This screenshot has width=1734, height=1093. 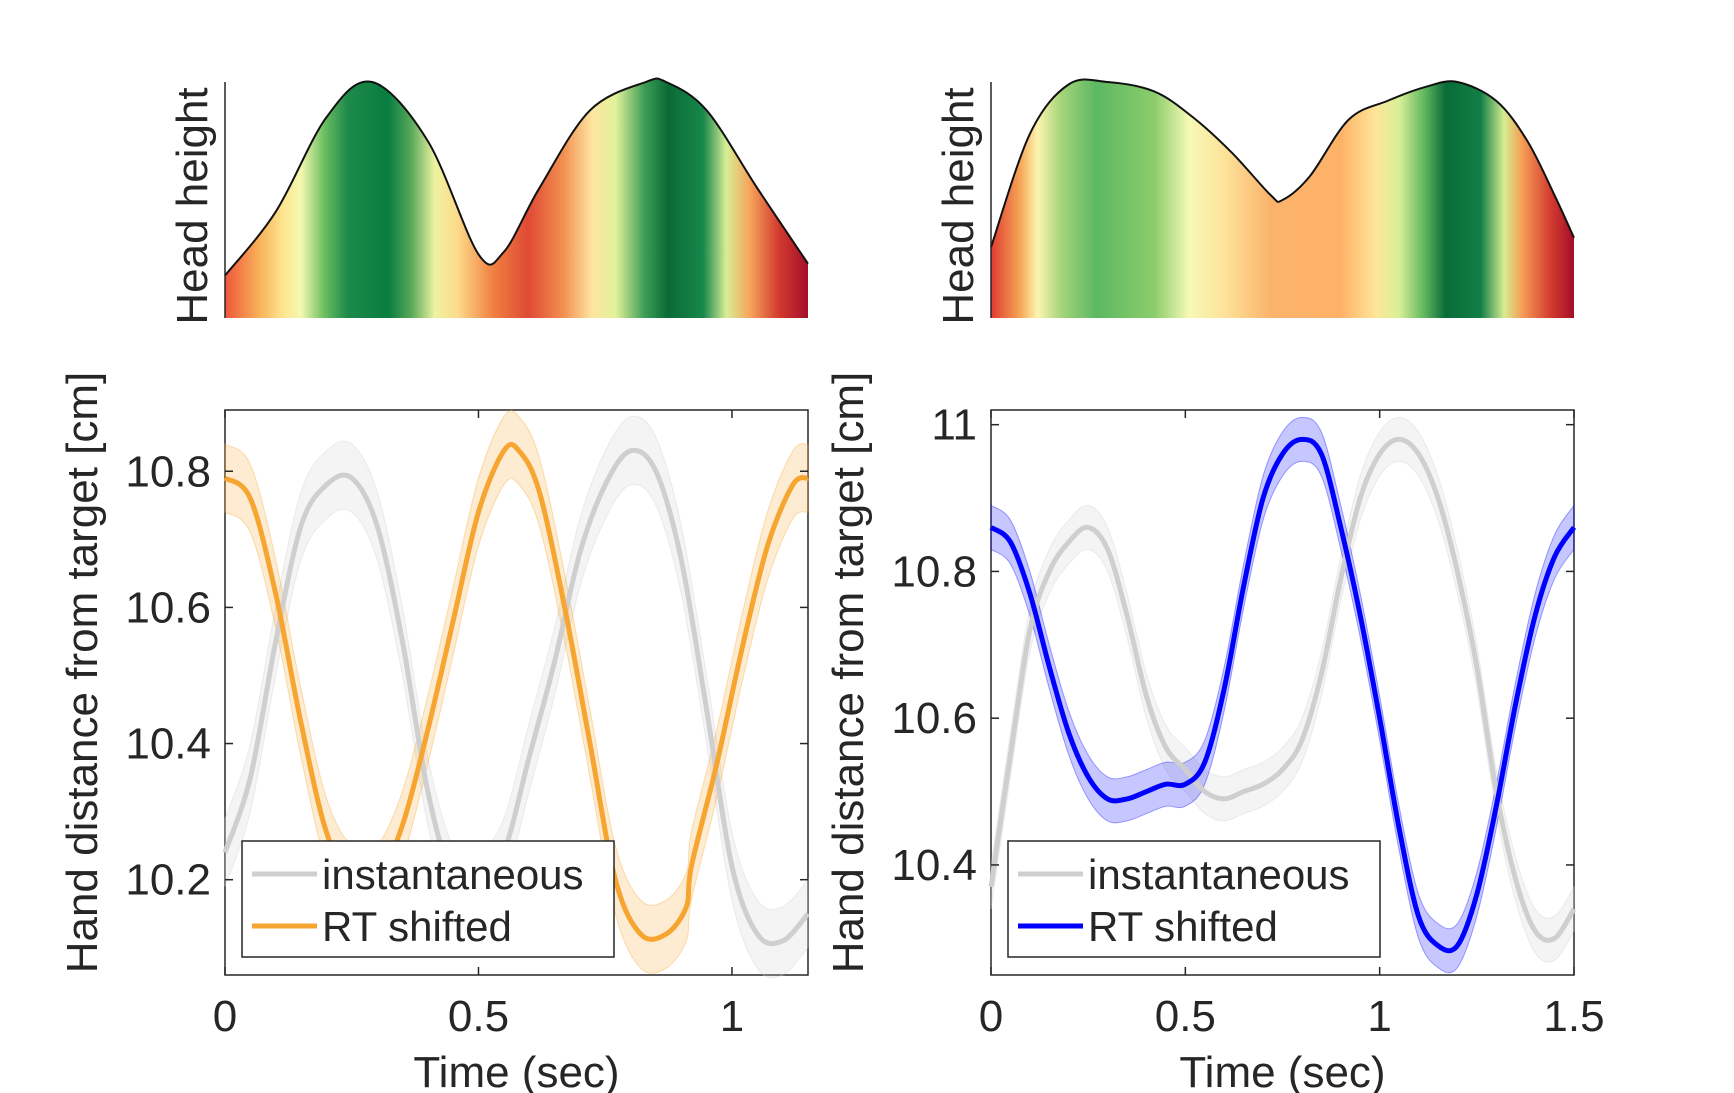 I want to click on y-tick-label: 11, so click(x=954, y=425).